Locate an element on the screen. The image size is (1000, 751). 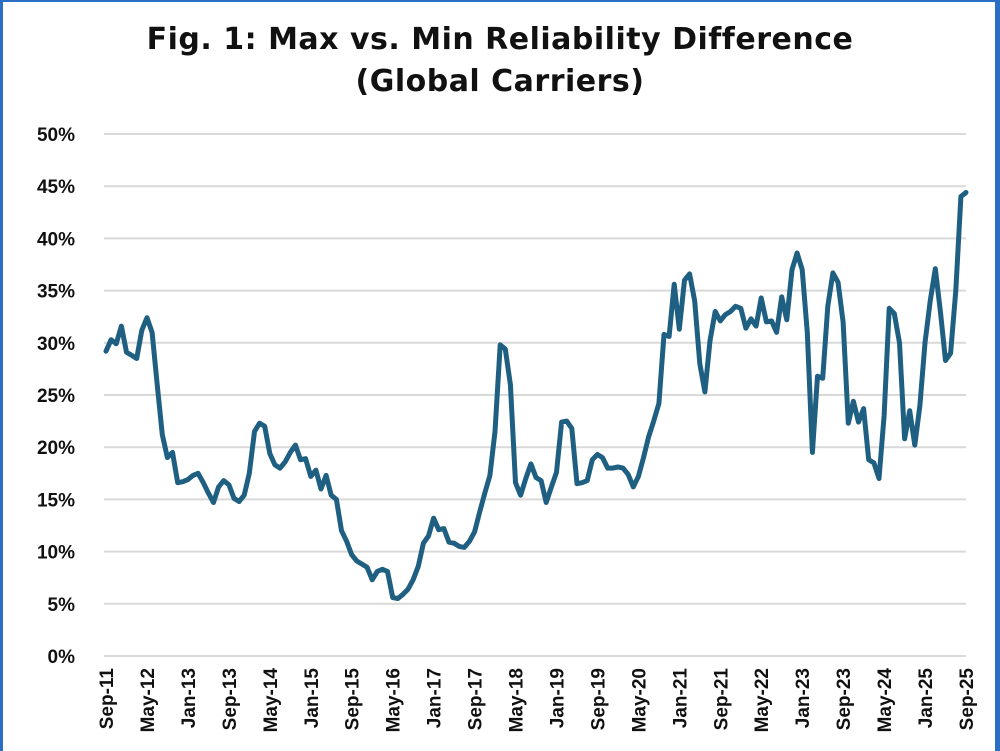
x-tick-label: Sep-23 is located at coordinates (844, 699).